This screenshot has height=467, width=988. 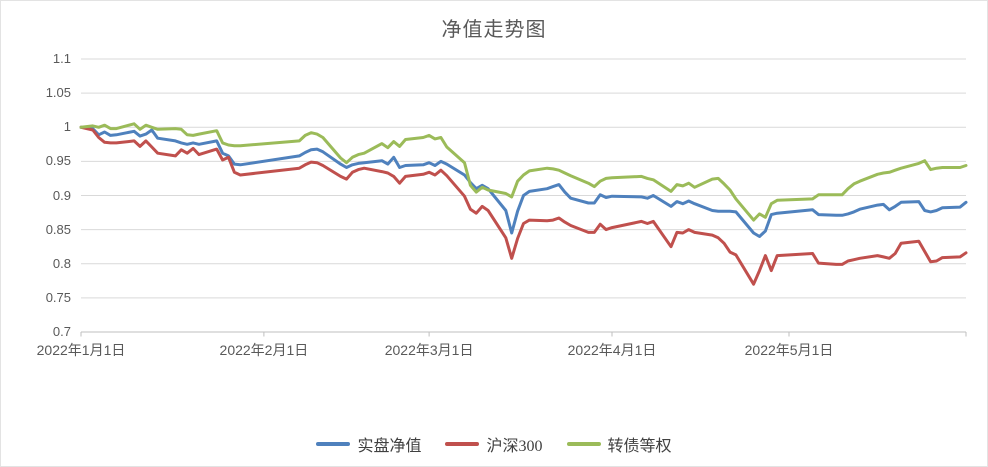 What do you see at coordinates (58, 161) in the screenshot?
I see `y-axis-label: 0.95` at bounding box center [58, 161].